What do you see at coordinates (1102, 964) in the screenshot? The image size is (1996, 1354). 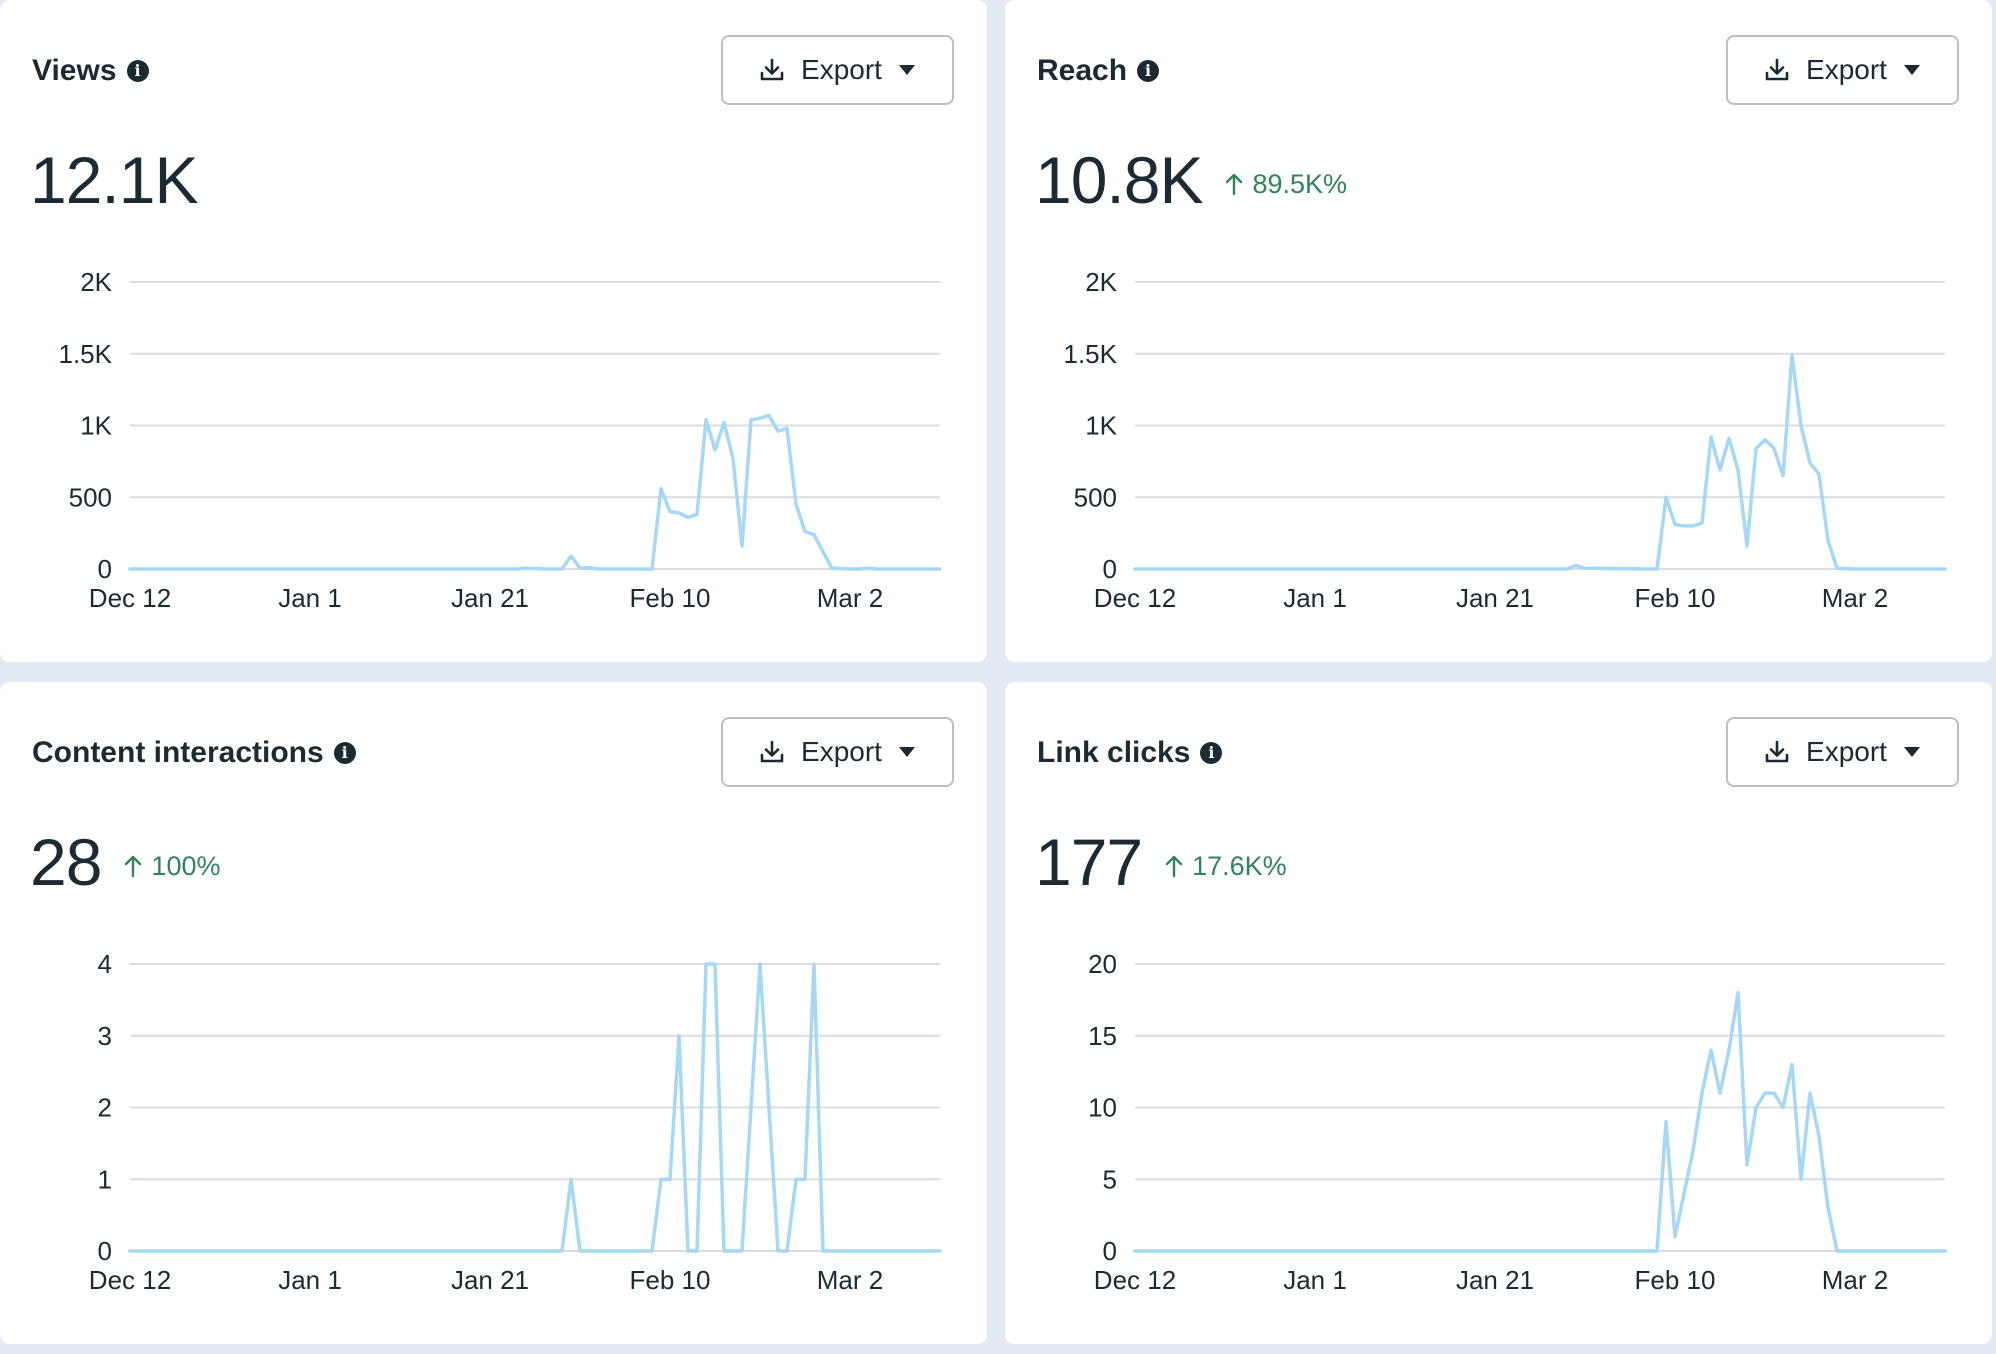 I see `y-tick-label: 20` at bounding box center [1102, 964].